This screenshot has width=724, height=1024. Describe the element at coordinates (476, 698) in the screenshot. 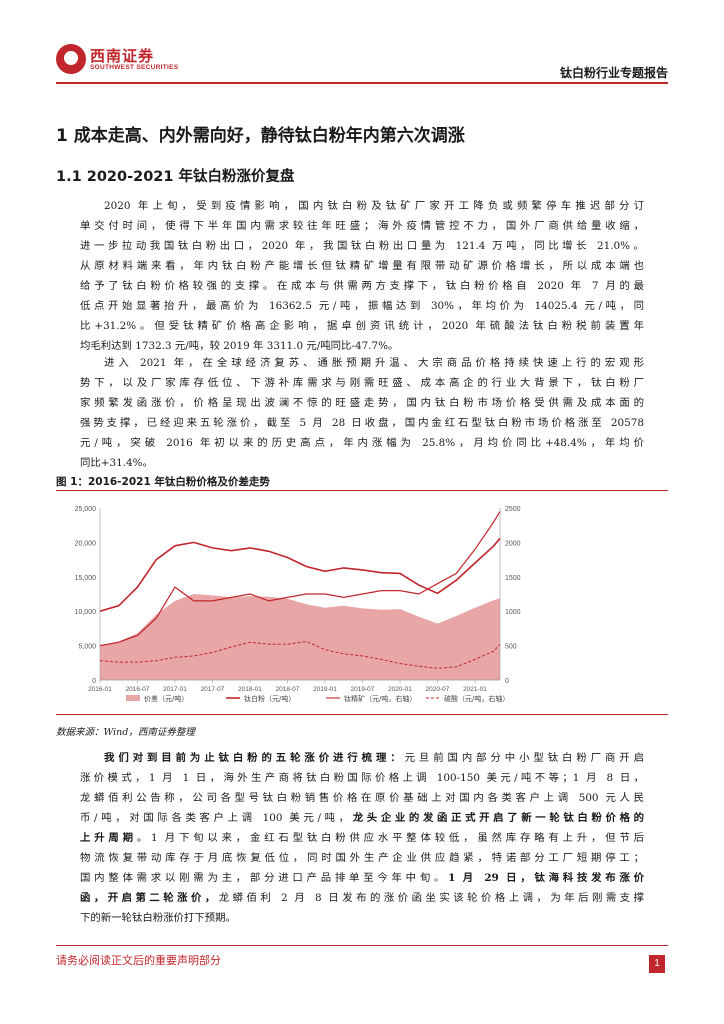

I see `legend-label: 硫酸（元/吨，右轴）` at that location.